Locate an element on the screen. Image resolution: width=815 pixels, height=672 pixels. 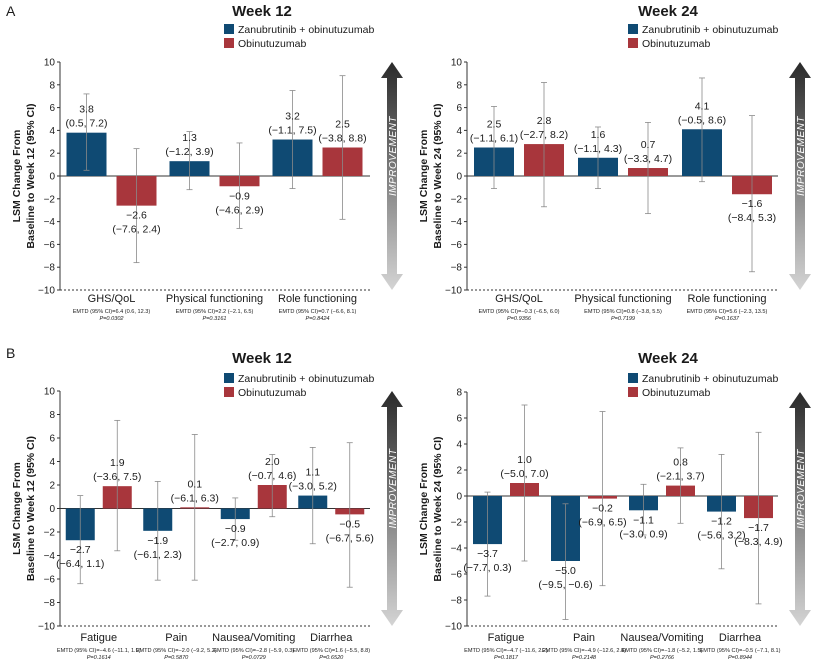
value-label: −0.5 is located at coordinates (349, 524).